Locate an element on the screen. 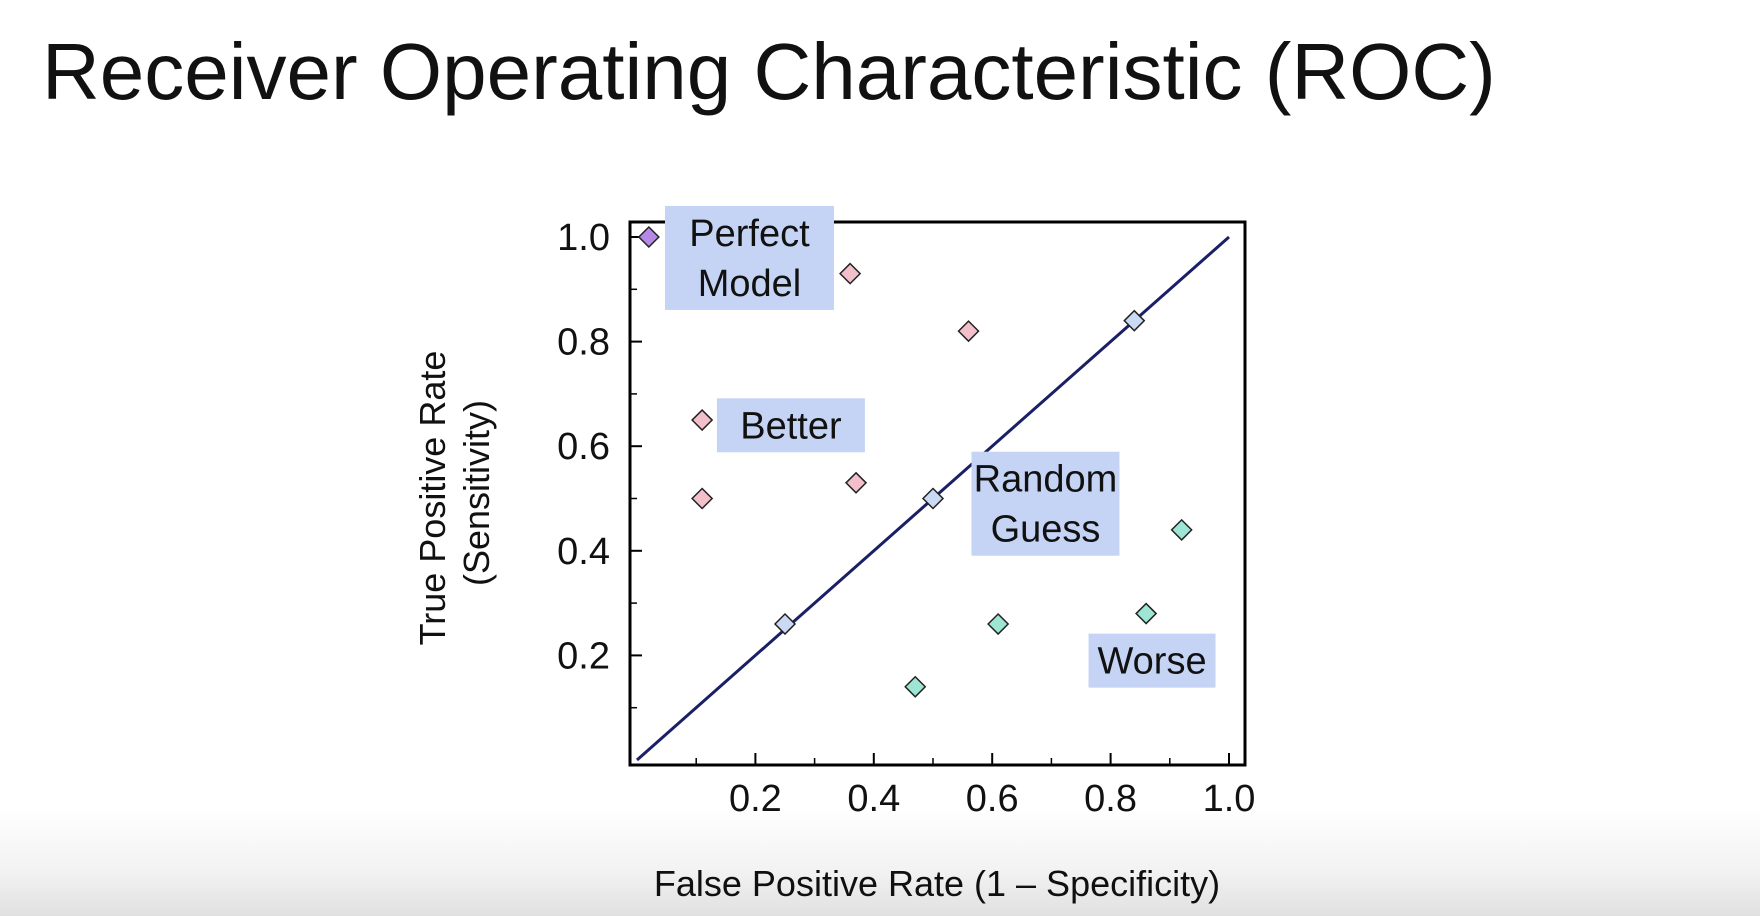  annotation-text: Guess is located at coordinates (1046, 530).